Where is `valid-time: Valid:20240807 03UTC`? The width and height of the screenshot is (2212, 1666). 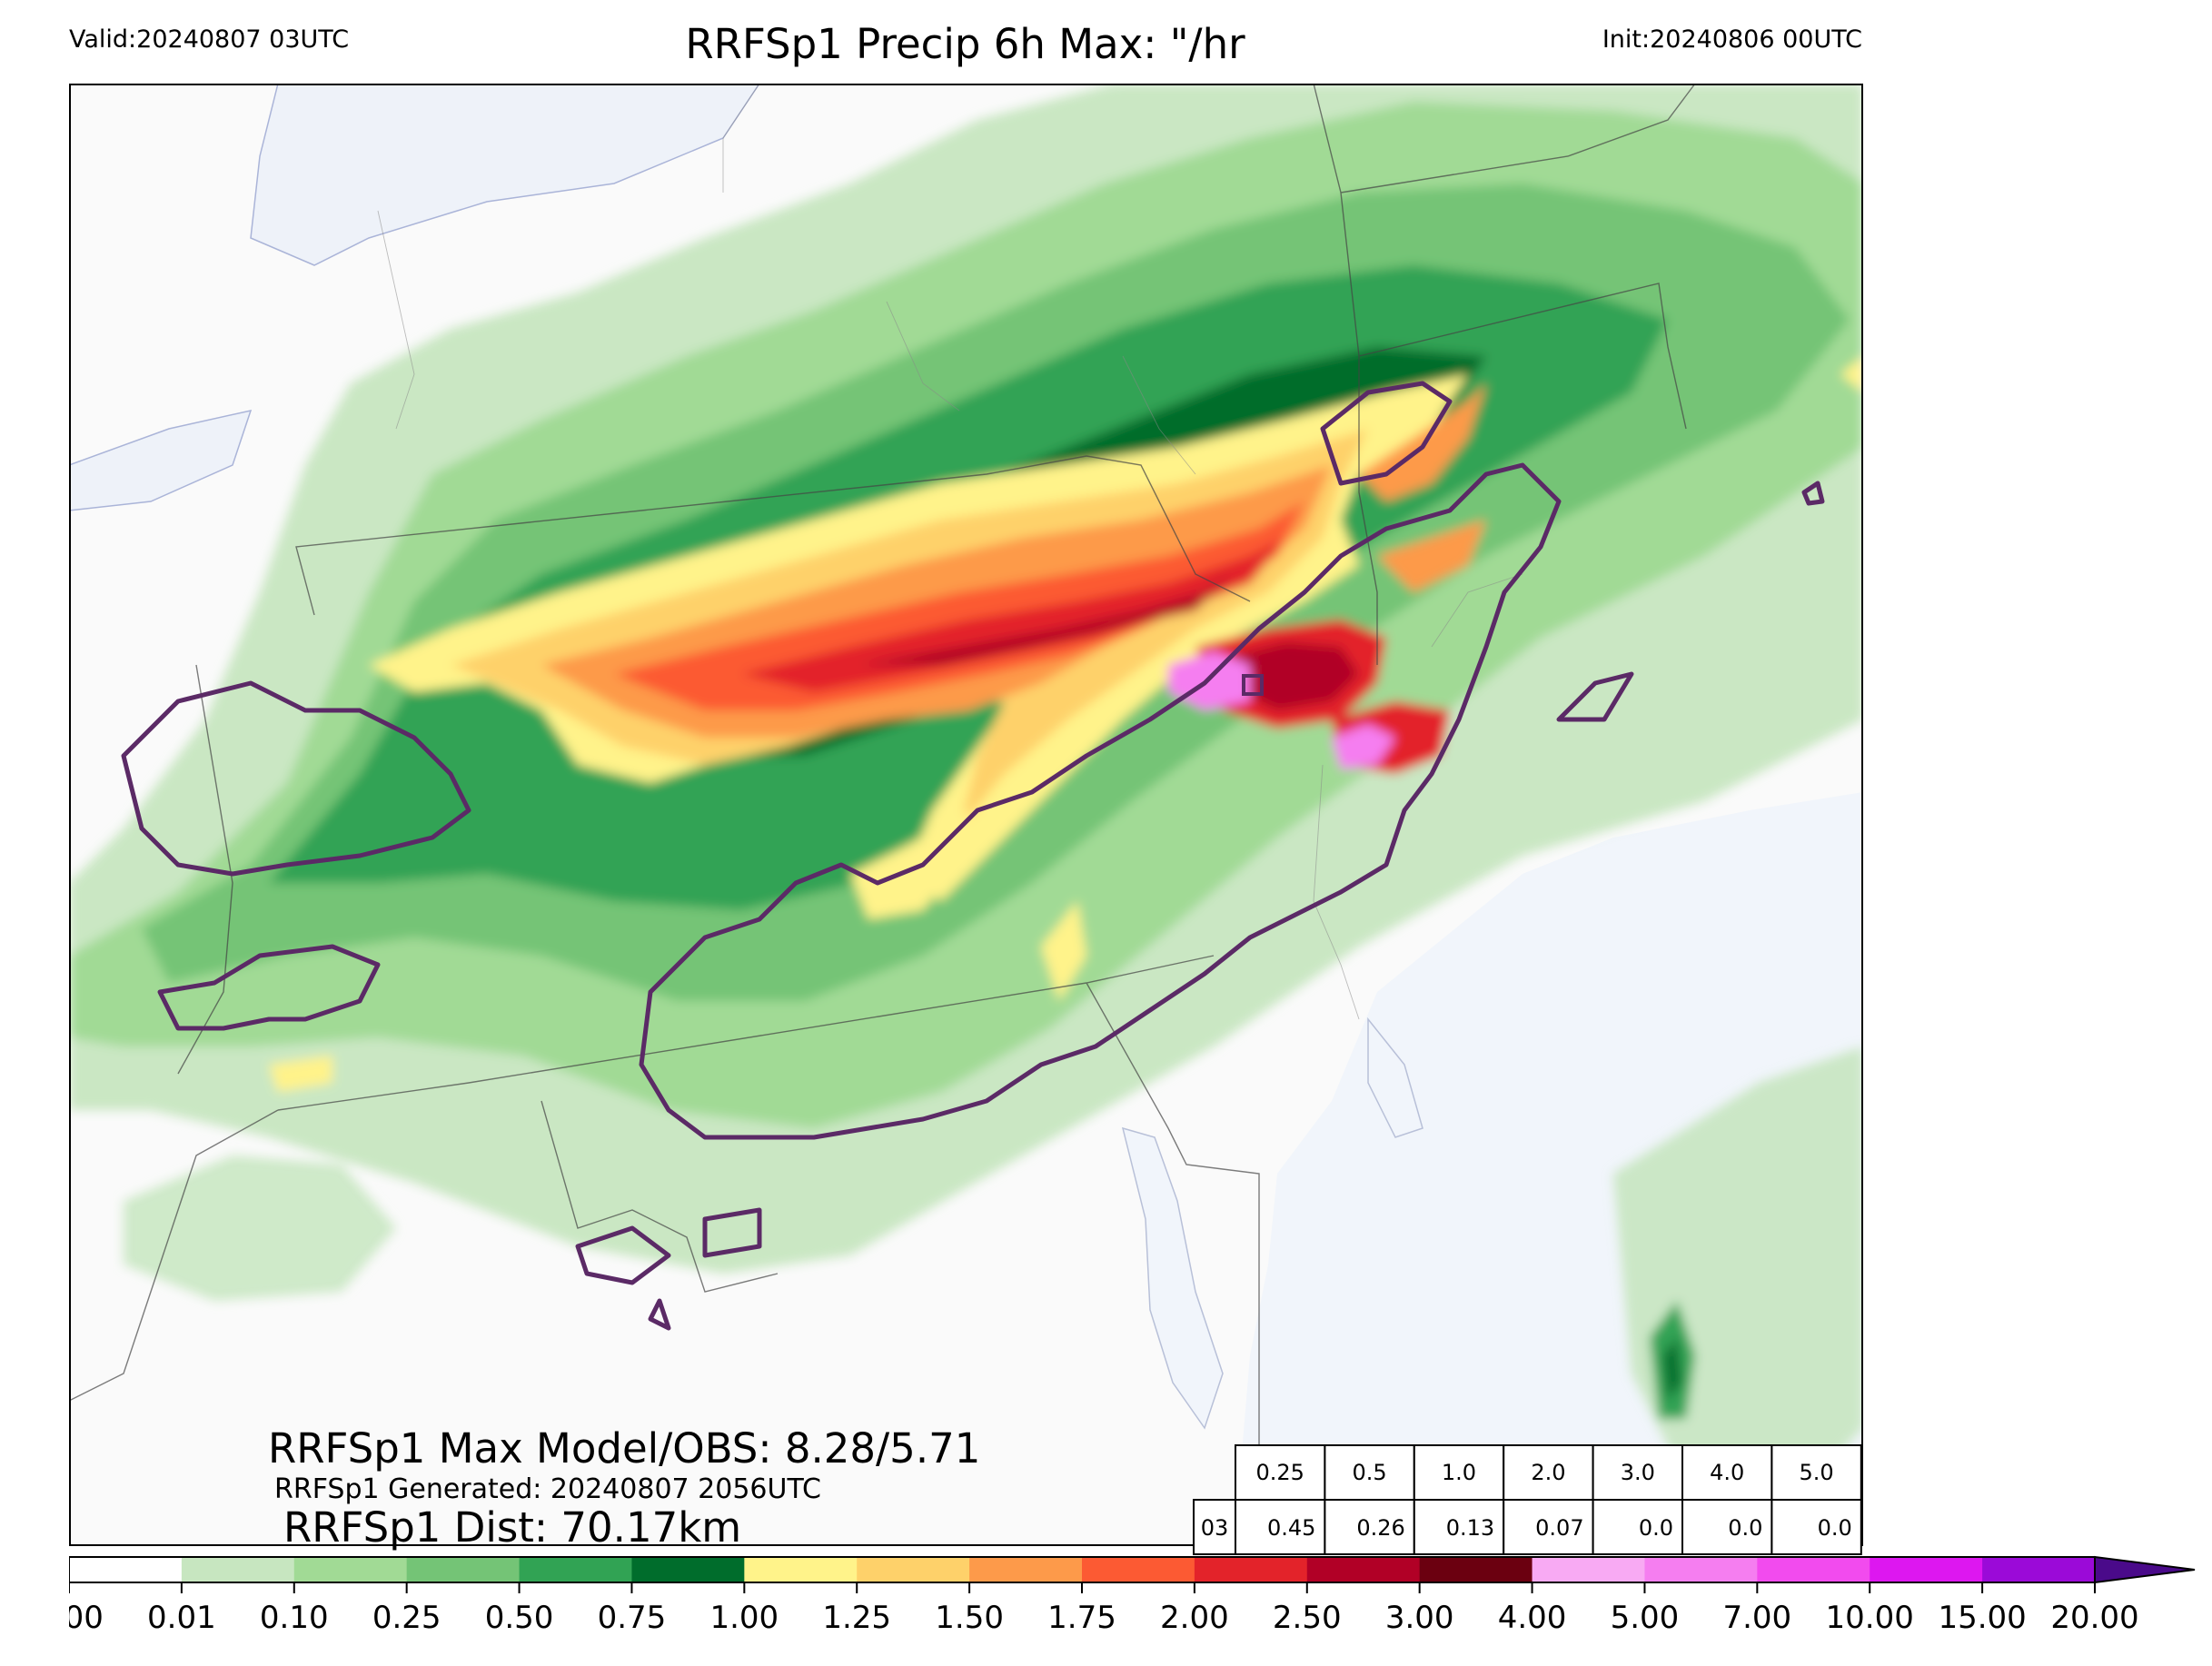 valid-time: Valid:20240807 03UTC is located at coordinates (209, 39).